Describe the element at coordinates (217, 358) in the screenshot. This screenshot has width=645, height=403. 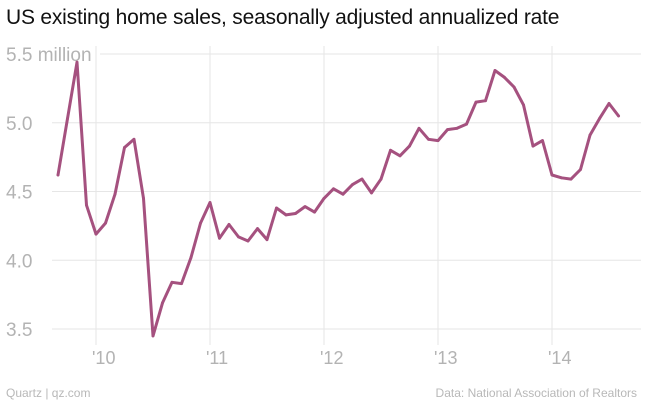
I see `x-tick-label: '11` at that location.